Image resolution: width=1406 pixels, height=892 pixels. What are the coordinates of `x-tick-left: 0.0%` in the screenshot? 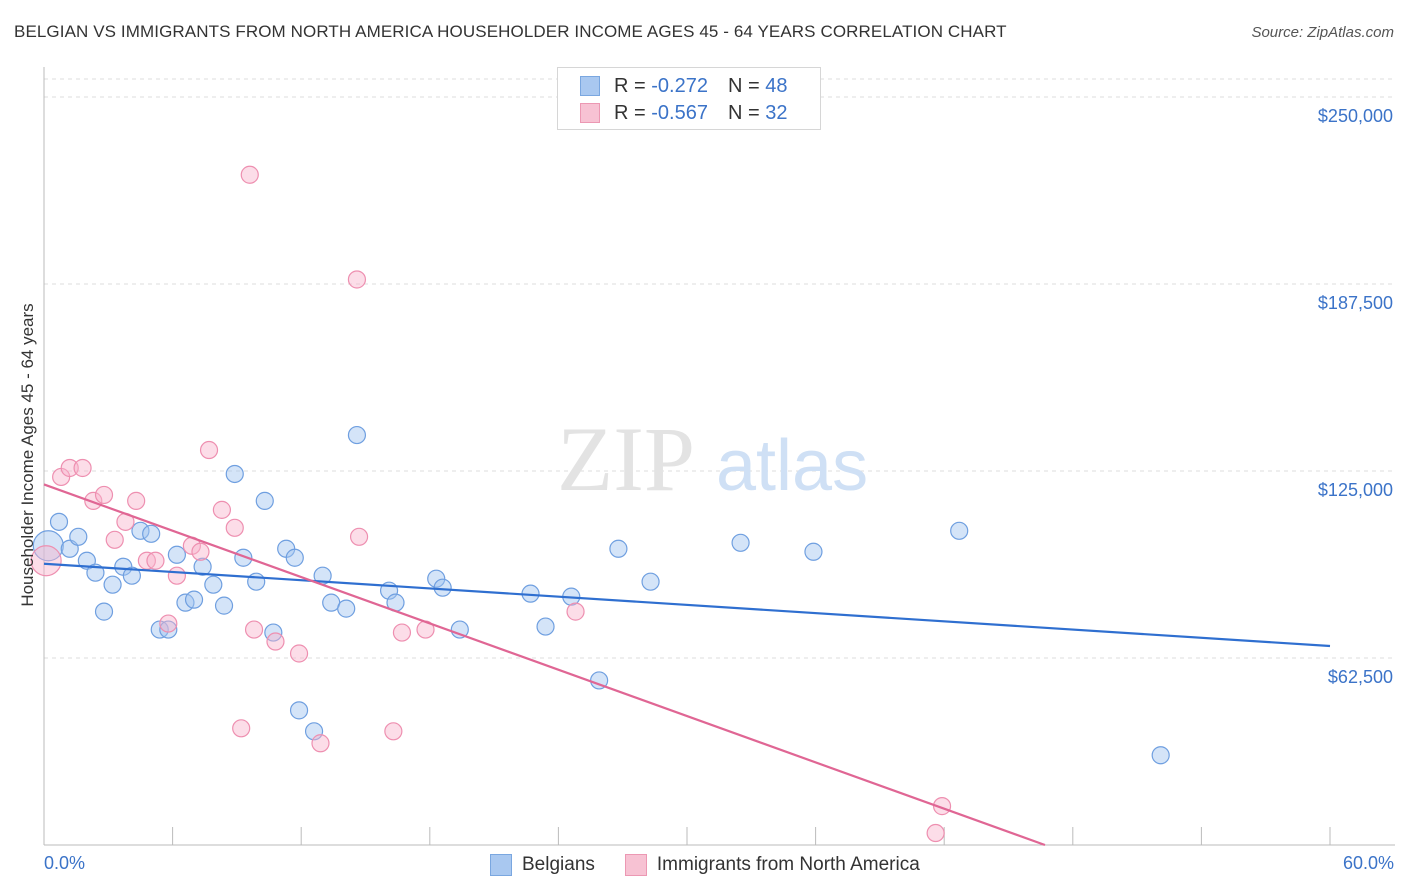 It's located at (65, 863).